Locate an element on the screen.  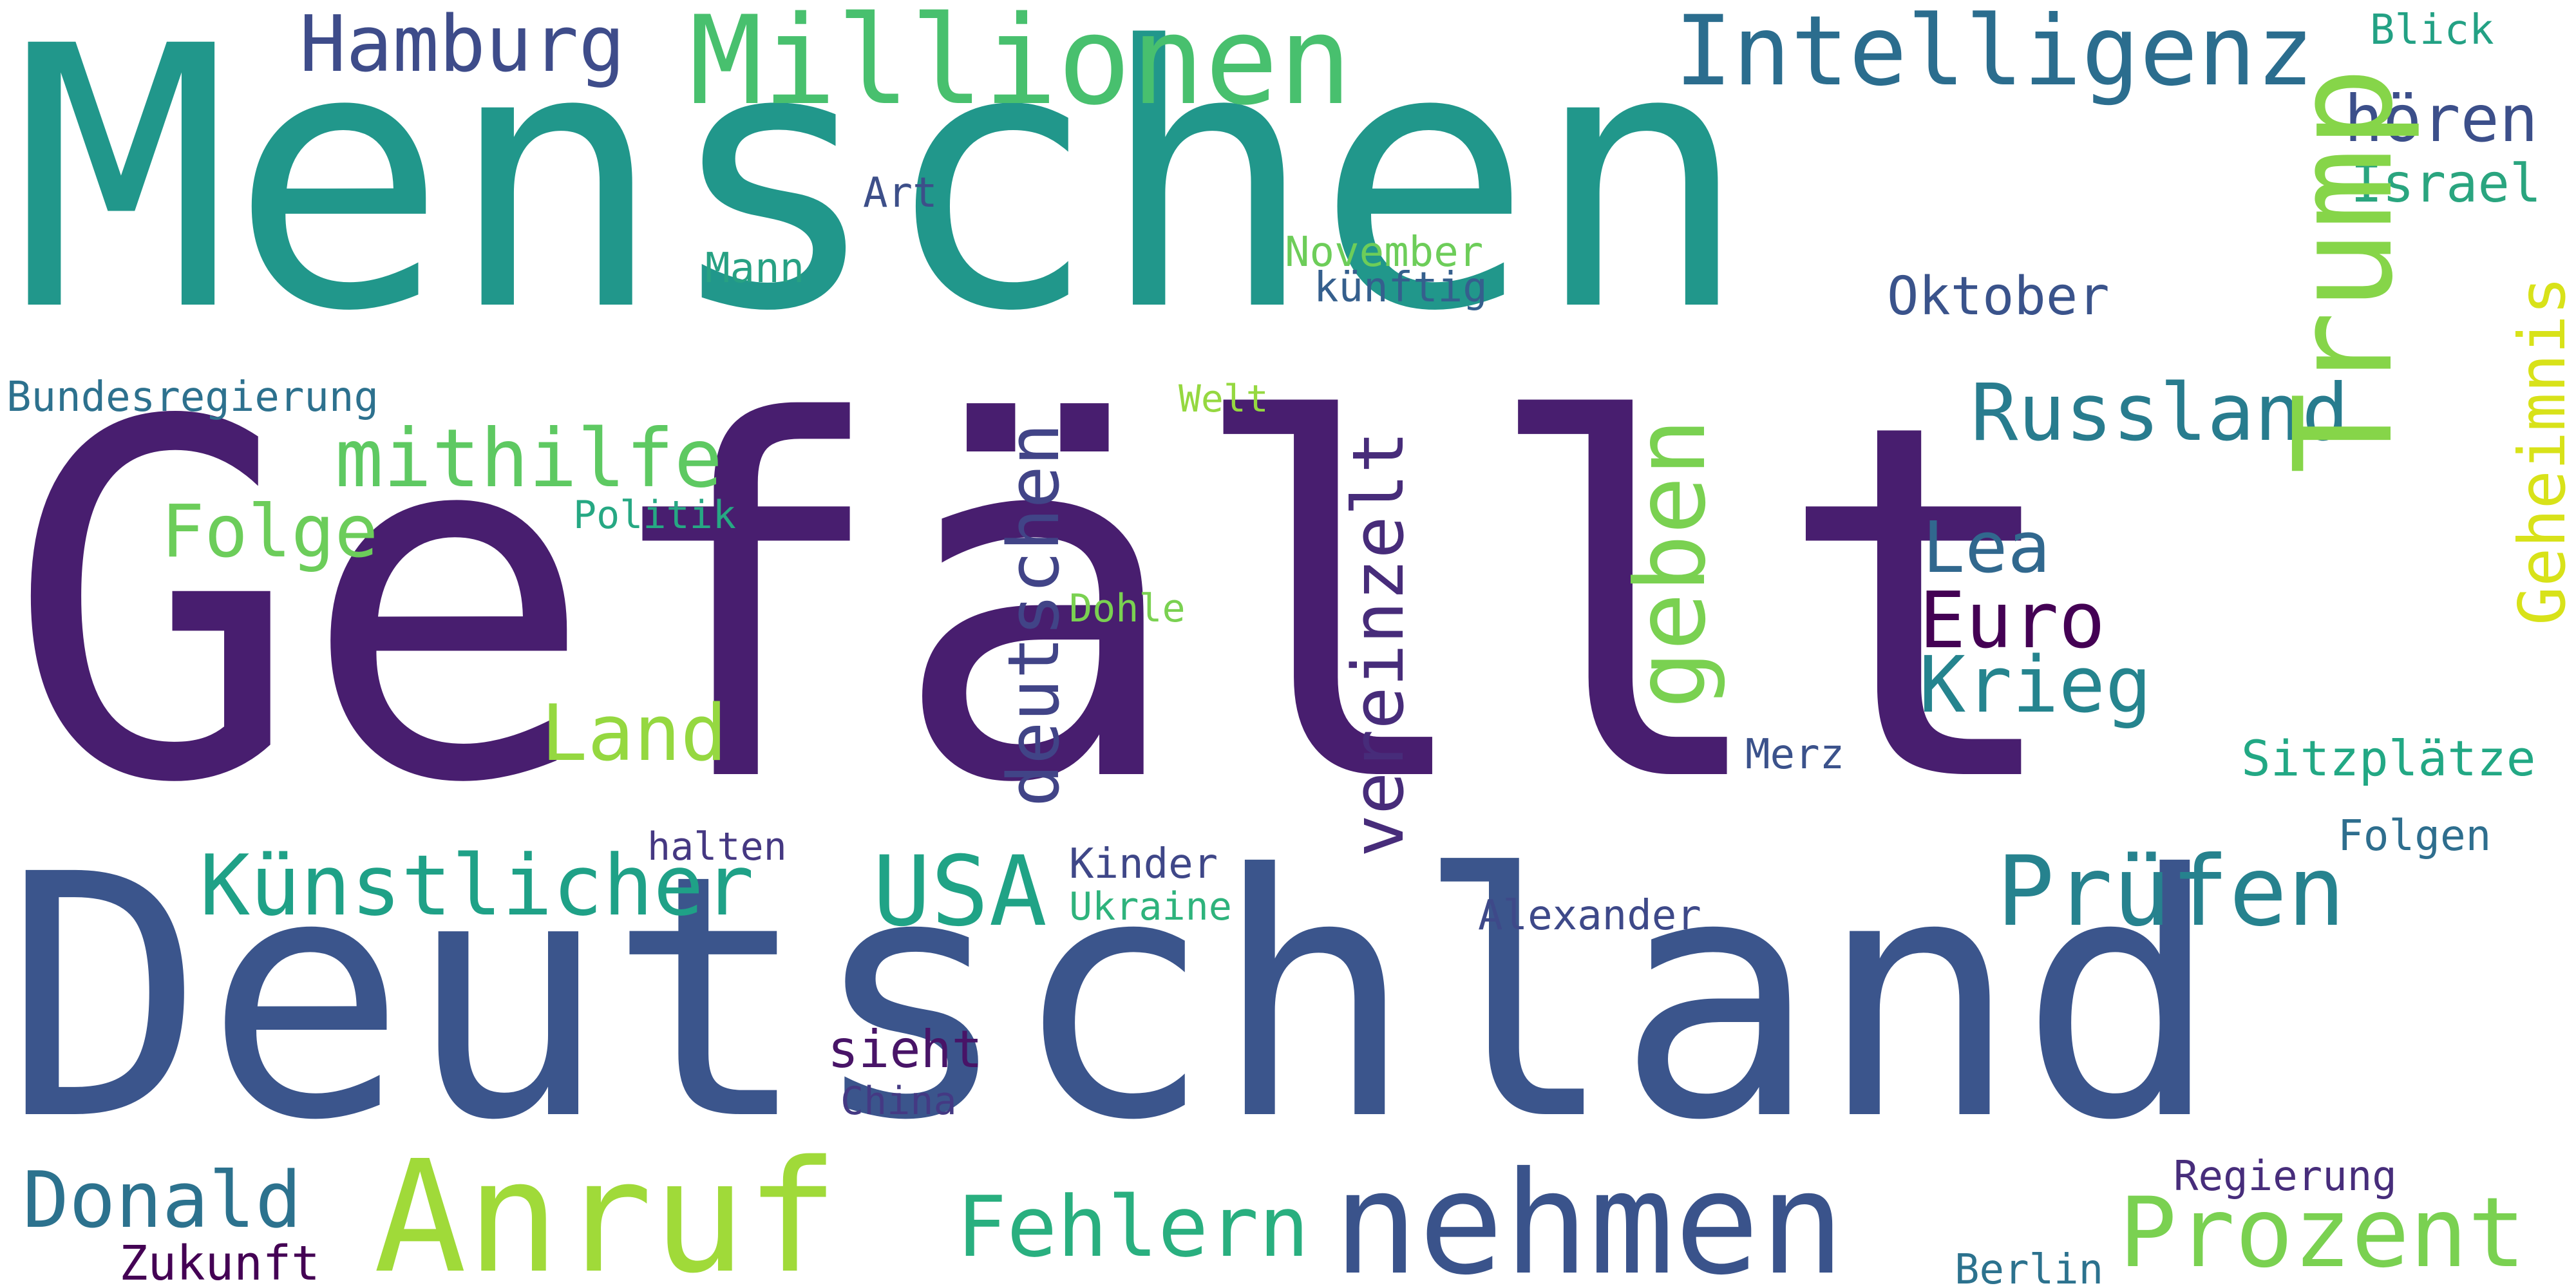
word-krieg: Krieg is located at coordinates (2035, 685).